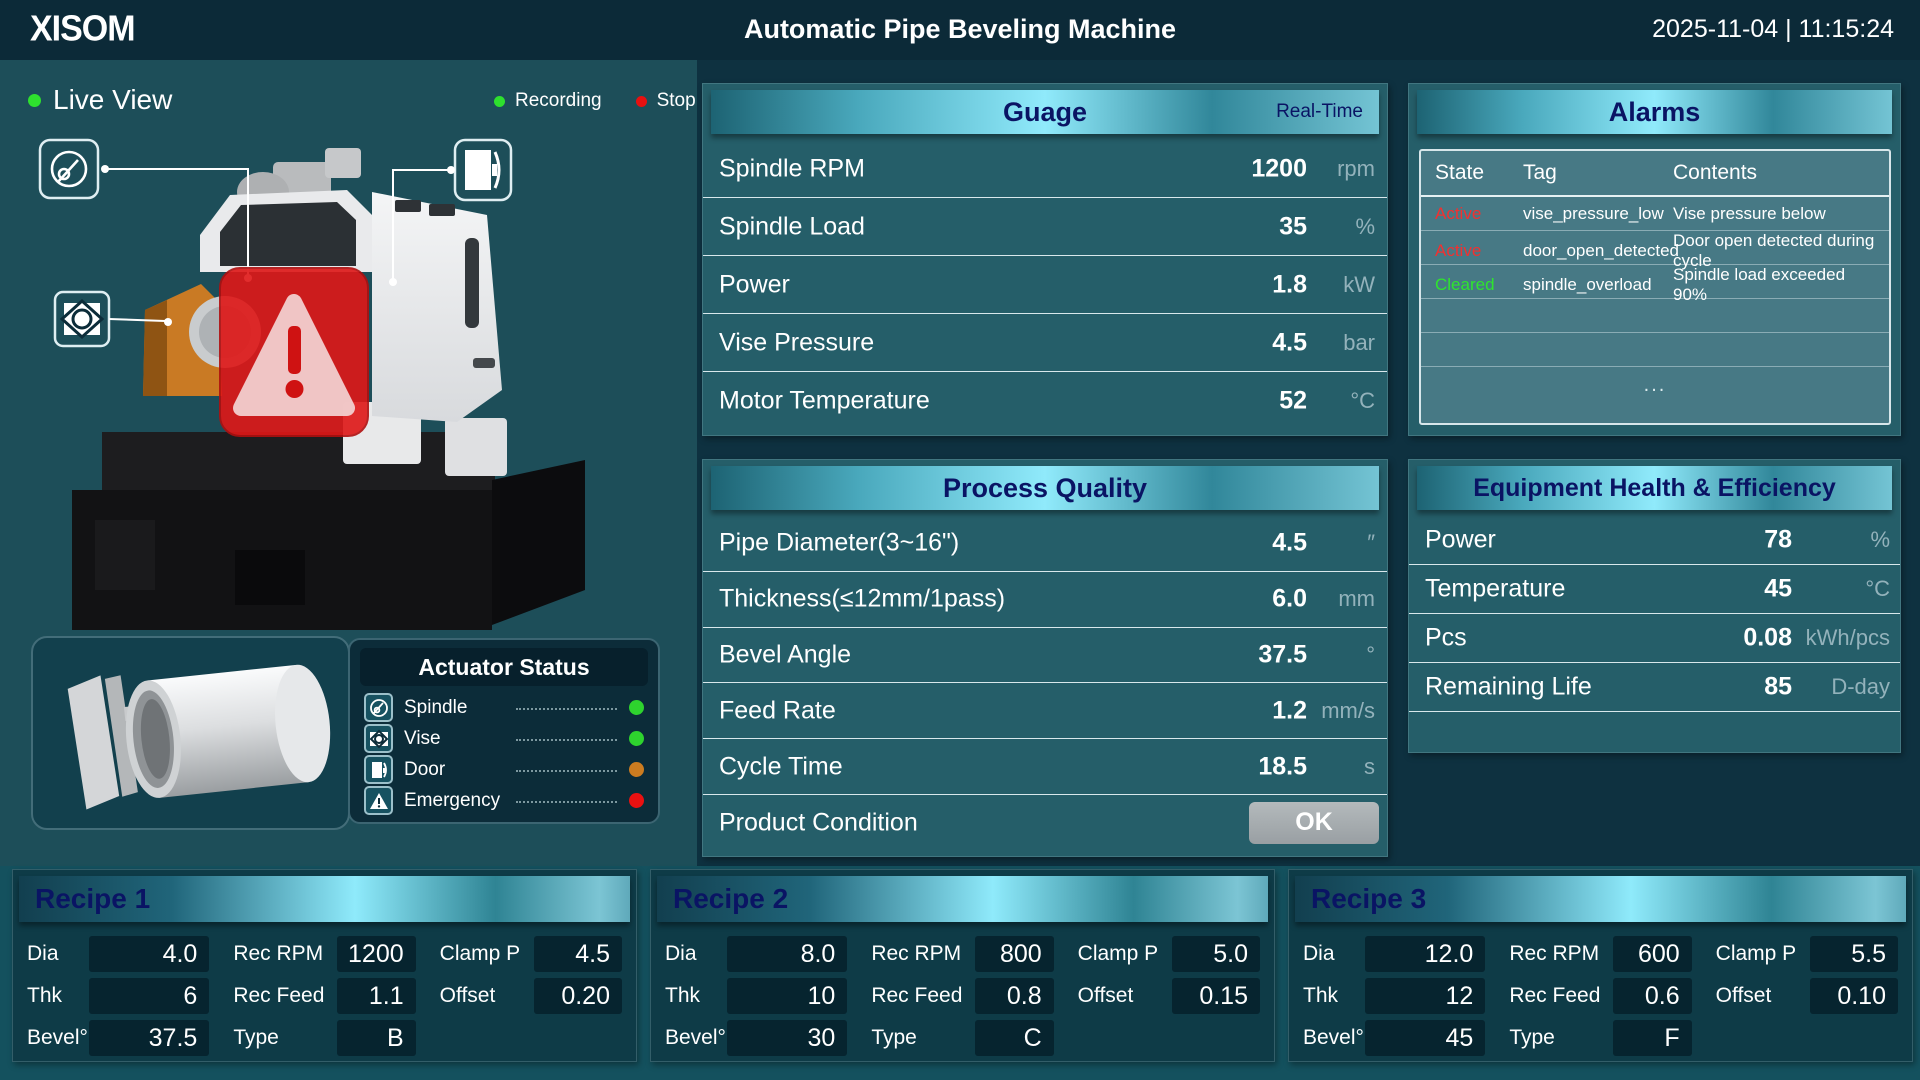 This screenshot has height=1080, width=1920. Describe the element at coordinates (787, 954) in the screenshot. I see `recipe-value-dia: 8.0` at that location.